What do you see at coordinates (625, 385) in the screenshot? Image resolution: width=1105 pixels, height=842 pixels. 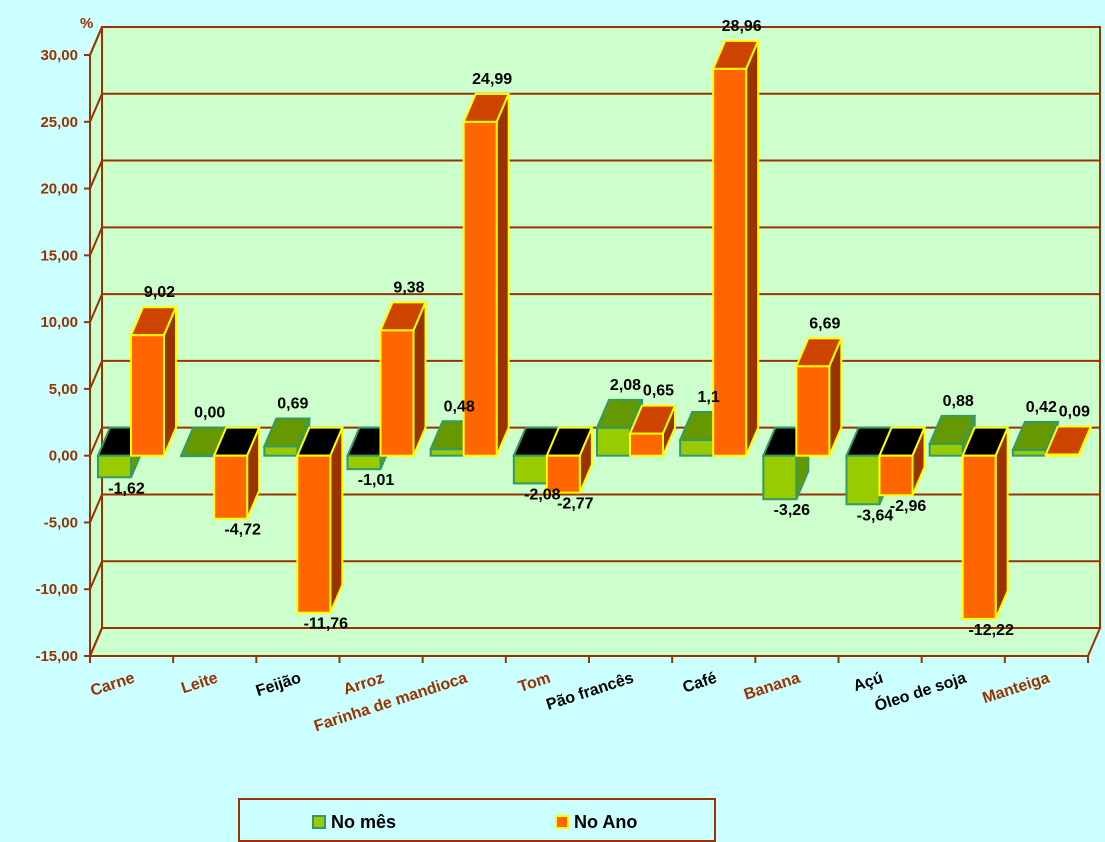 I see `data-label-no-mes: 2,08` at bounding box center [625, 385].